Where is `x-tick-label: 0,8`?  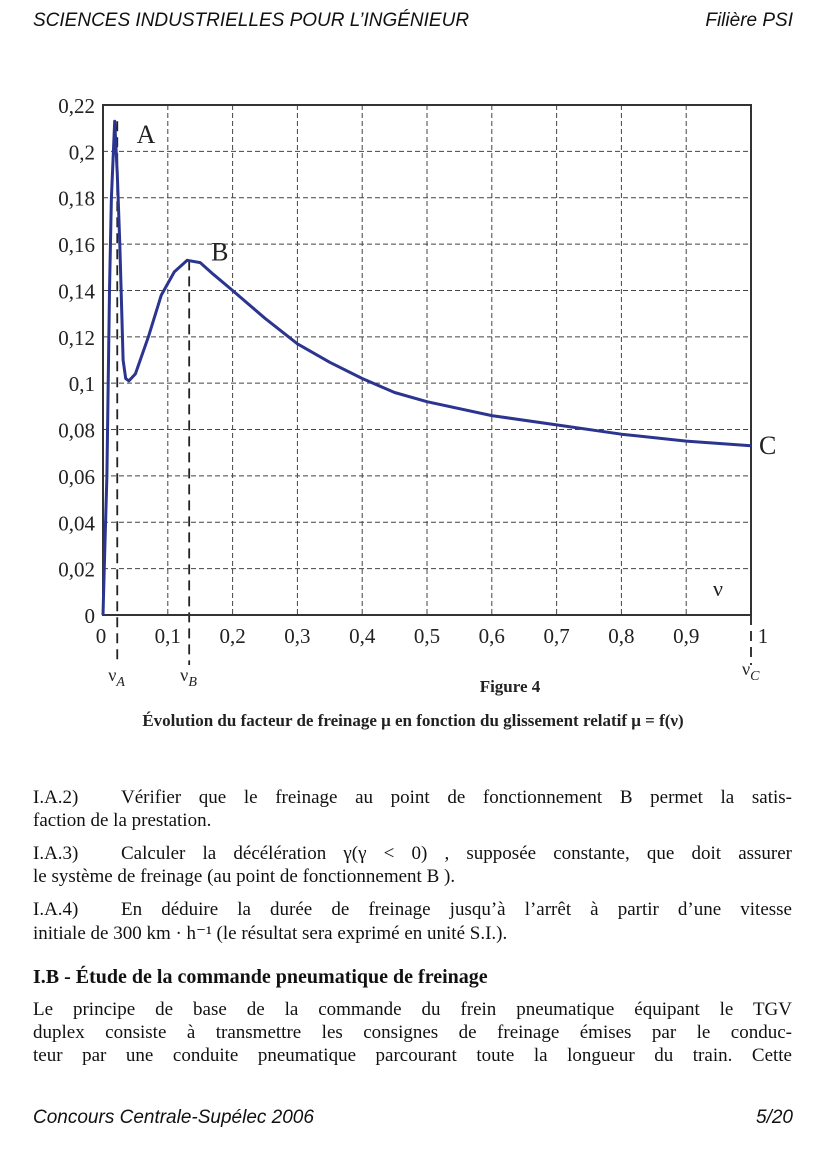 x-tick-label: 0,8 is located at coordinates (621, 636).